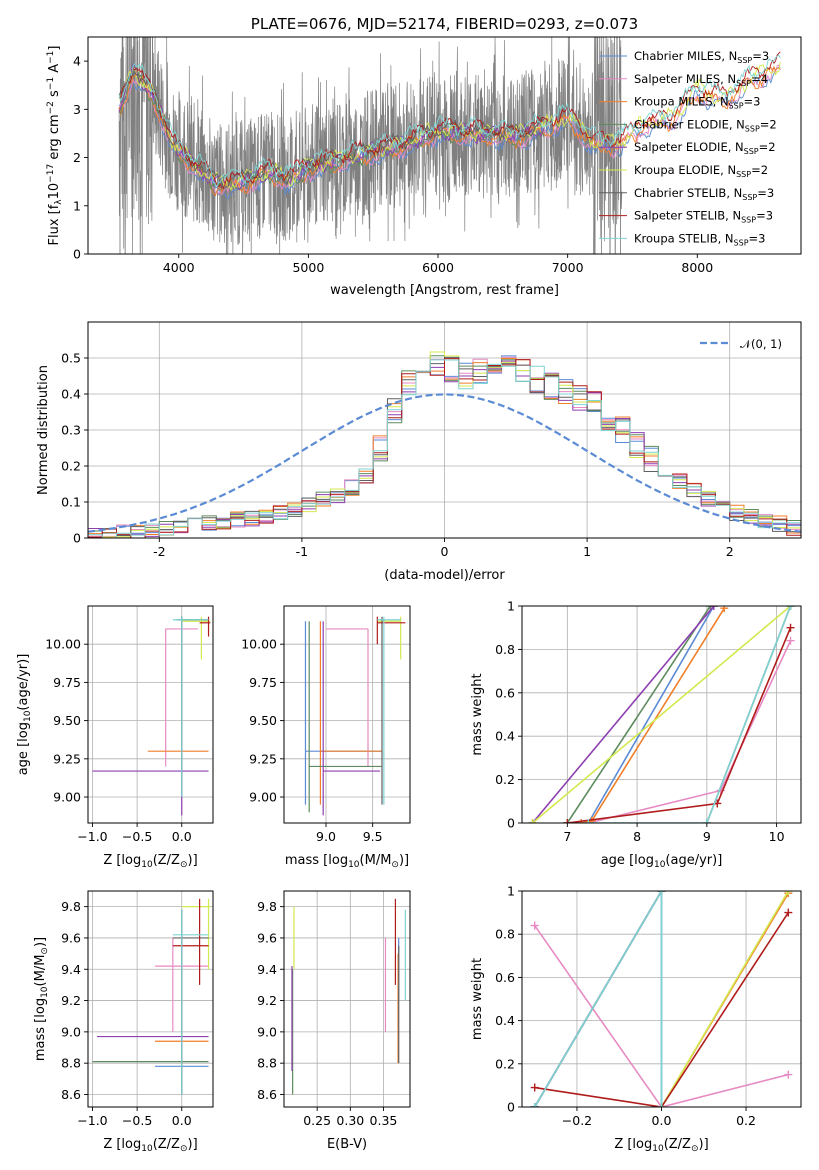 This screenshot has width=819, height=1170. I want to click on x-tick-label: 4000, so click(179, 267).